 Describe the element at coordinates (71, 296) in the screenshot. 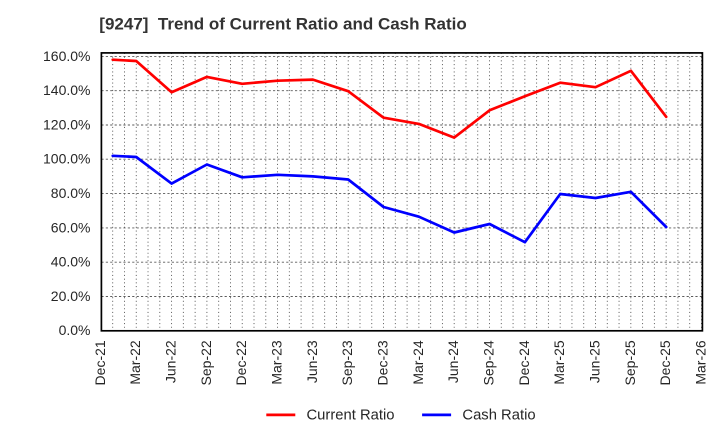

I see `svg-text: 20.0%` at that location.